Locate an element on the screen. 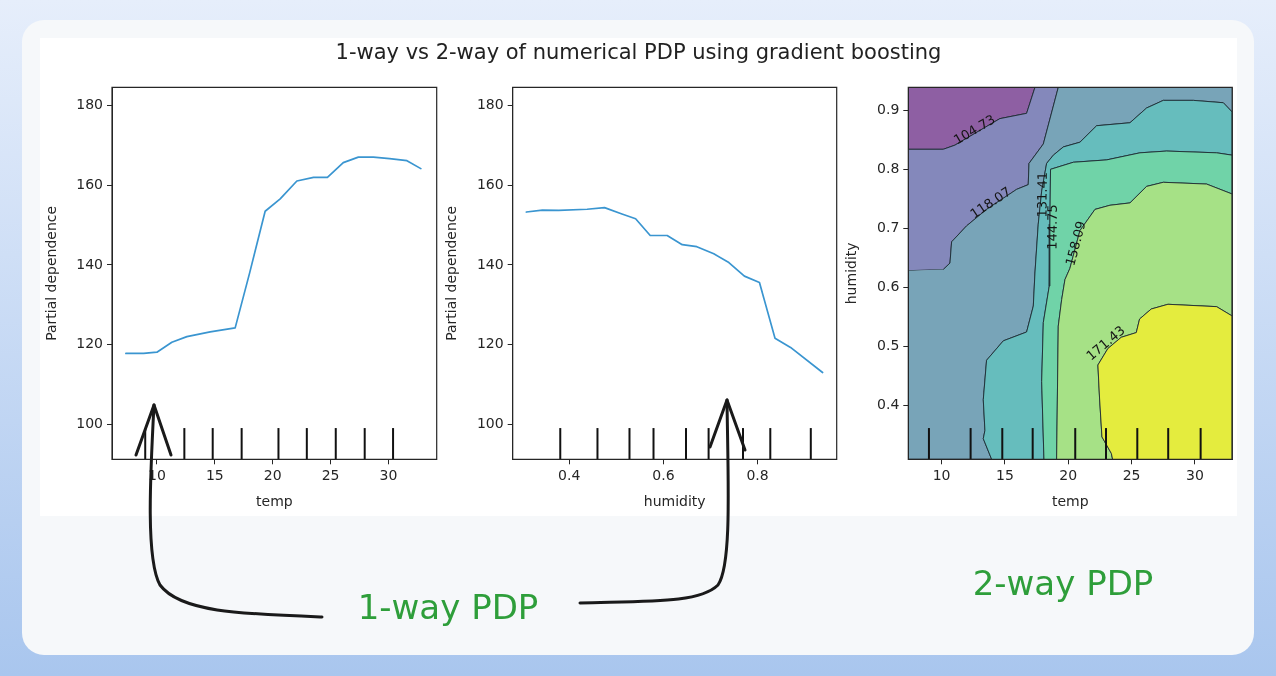 The width and height of the screenshot is (1276, 676). text: 1-way vs 2-way of numerical PDP using gradient boosting is located at coordinates (638, 52).